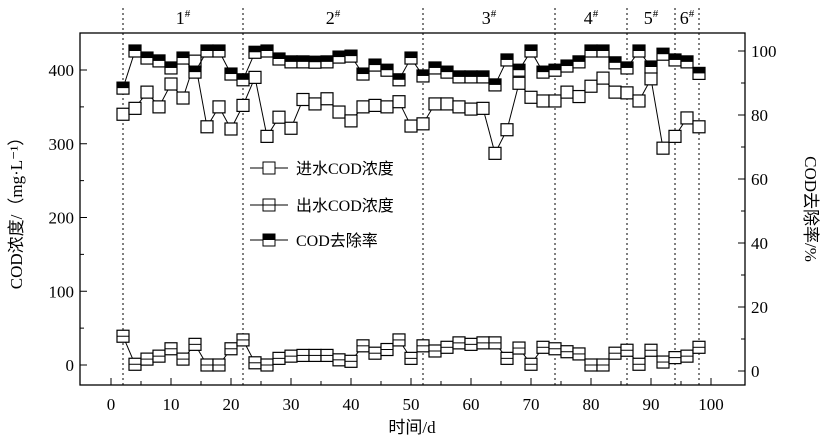 This screenshot has width=825, height=440. What do you see at coordinates (489, 18) in the screenshot?
I see `stage-label: 3#` at bounding box center [489, 18].